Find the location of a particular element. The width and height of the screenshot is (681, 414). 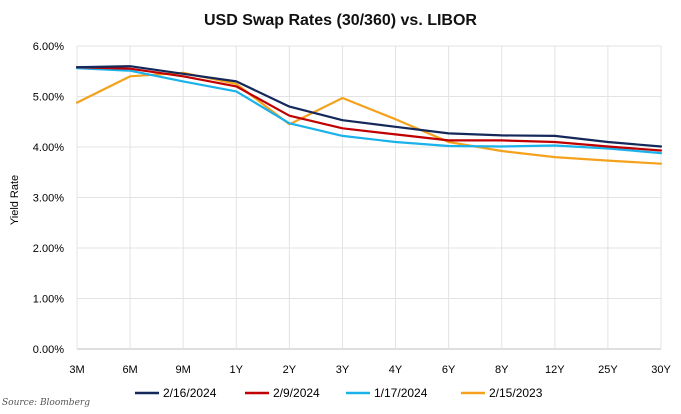

x-tick-label: 6Y is located at coordinates (449, 370).